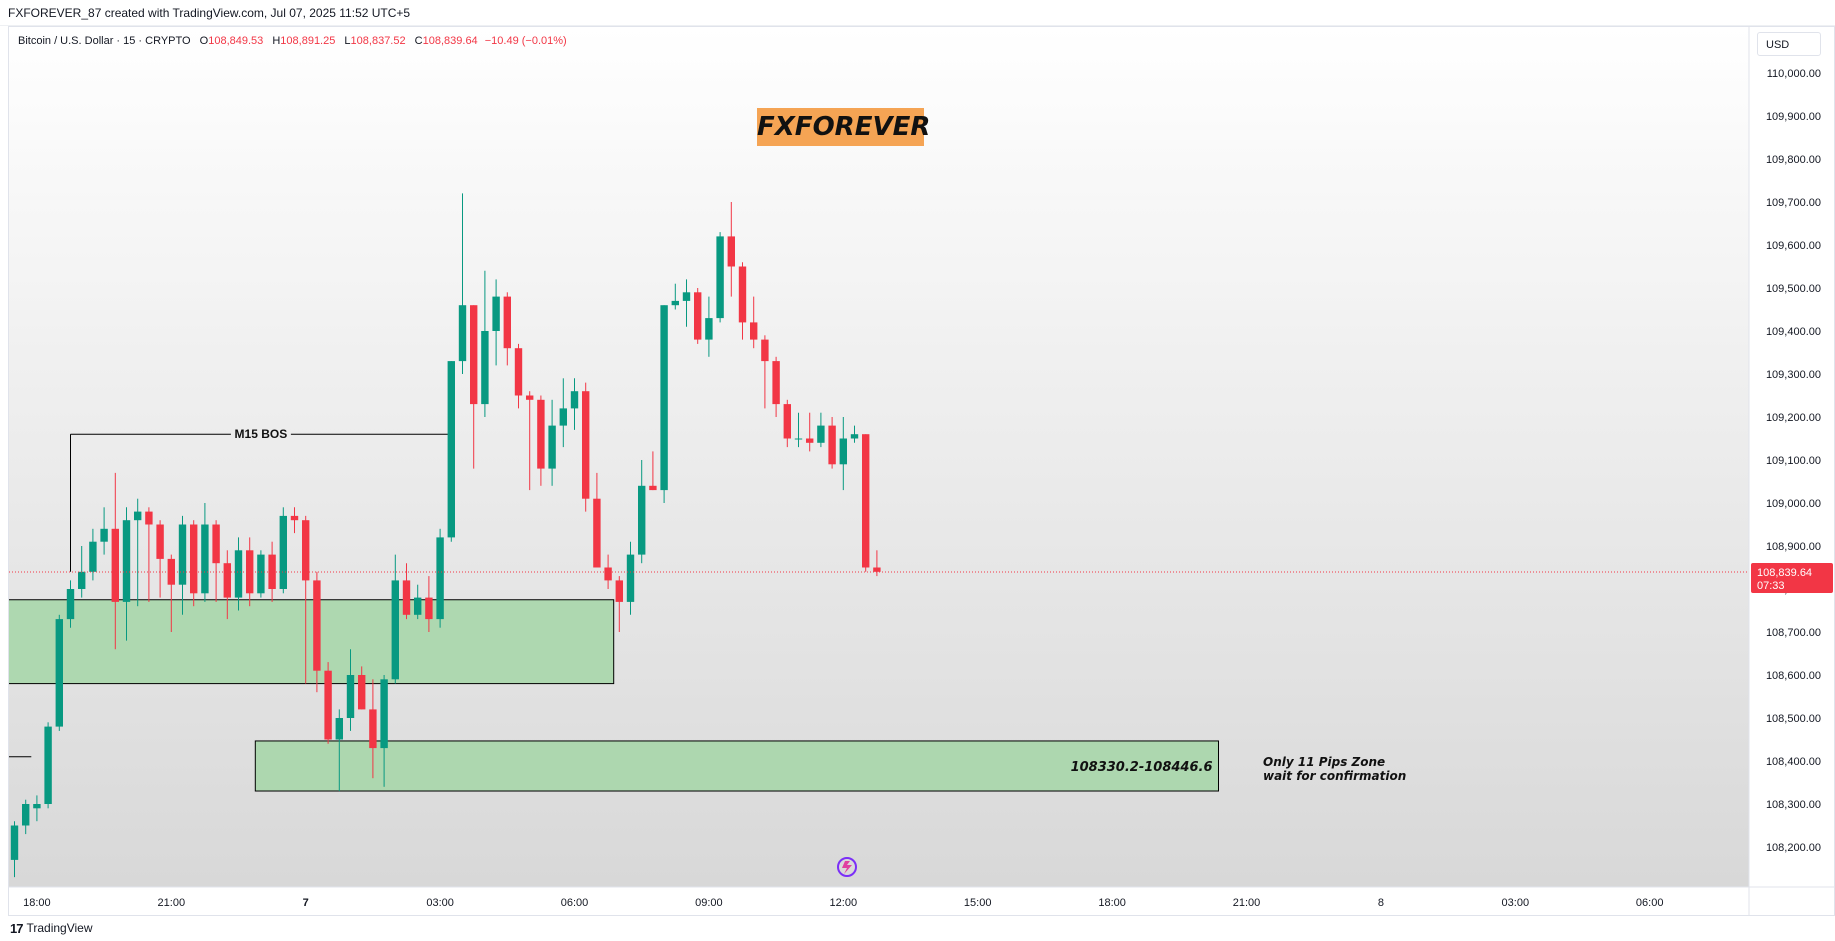 The image size is (1835, 941). Describe the element at coordinates (1793, 676) in the screenshot. I see `price-tick-label: 108,600.00` at that location.